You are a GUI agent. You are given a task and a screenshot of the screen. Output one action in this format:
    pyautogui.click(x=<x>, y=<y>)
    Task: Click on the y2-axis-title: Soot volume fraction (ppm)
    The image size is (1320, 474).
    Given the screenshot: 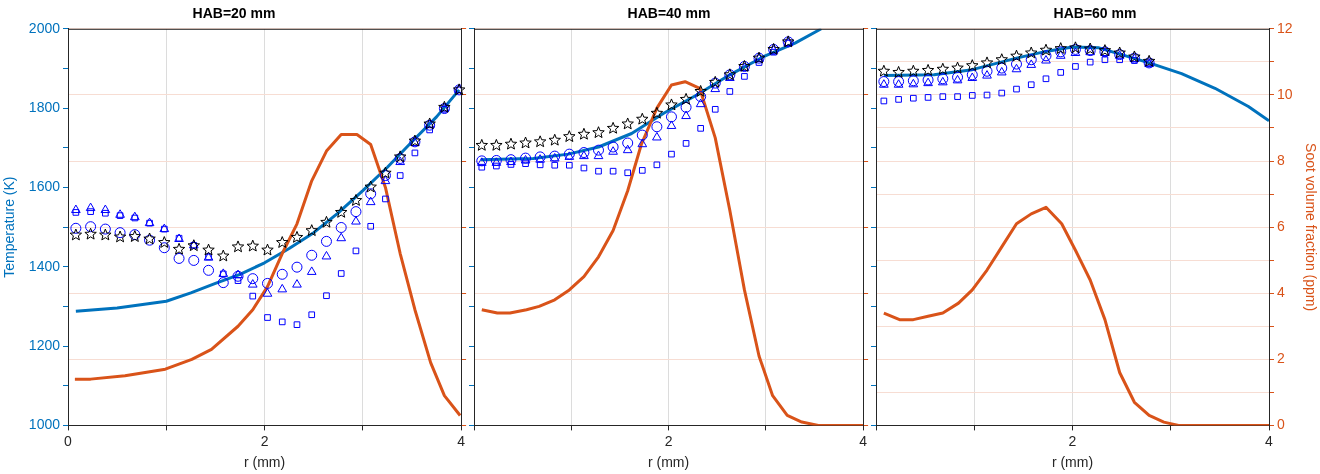 What is the action you would take?
    pyautogui.click(x=1310, y=227)
    